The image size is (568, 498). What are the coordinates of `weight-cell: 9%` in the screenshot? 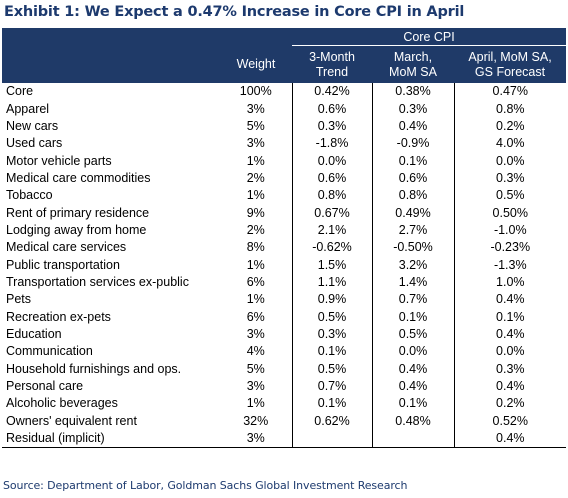 It's located at (255, 212).